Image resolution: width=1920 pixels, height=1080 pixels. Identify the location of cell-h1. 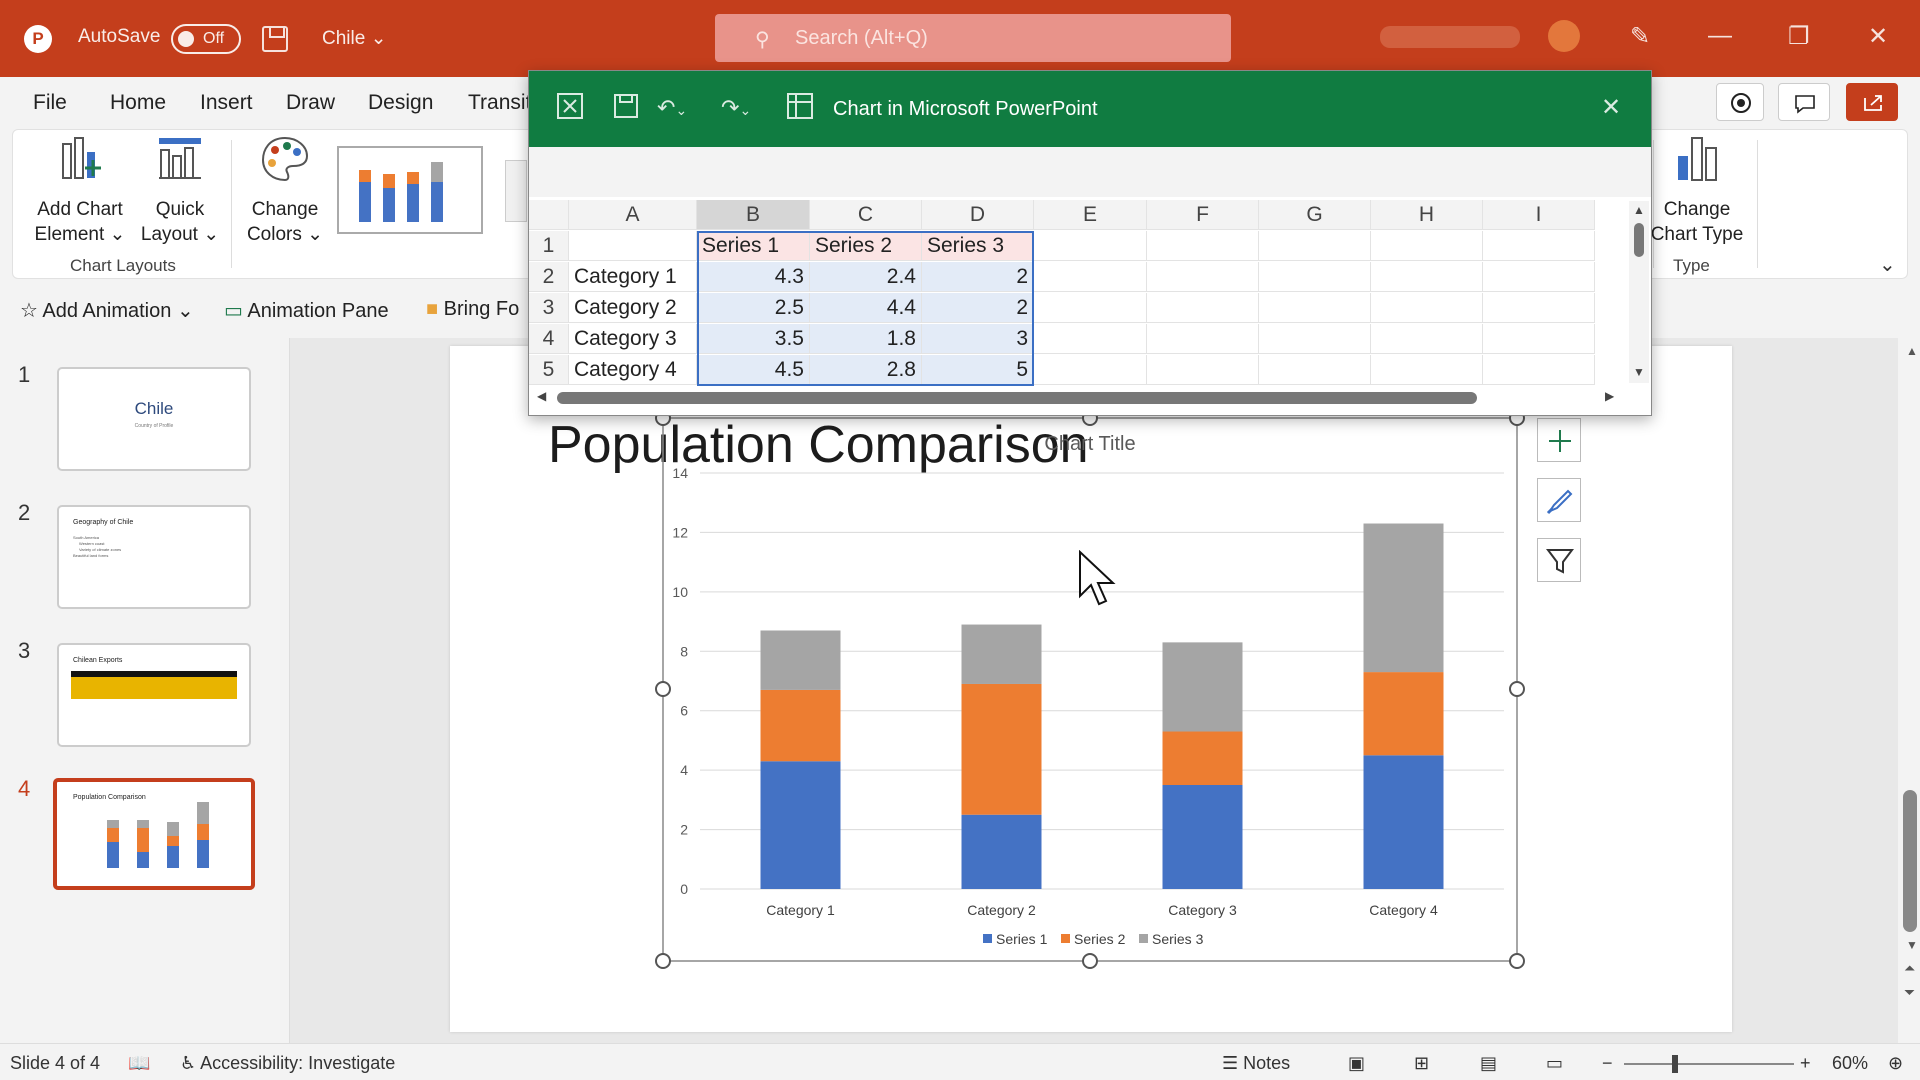
(1427, 246).